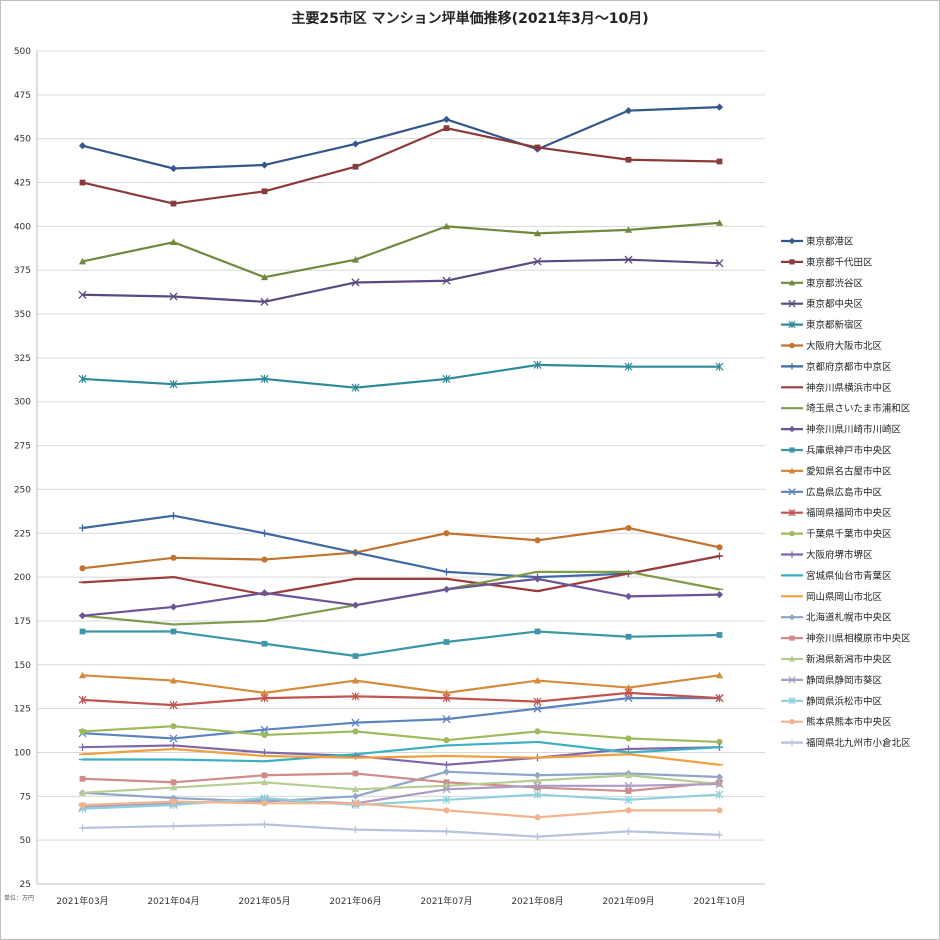 The height and width of the screenshot is (940, 940). What do you see at coordinates (22, 140) in the screenshot?
I see `y-tick-label: 450` at bounding box center [22, 140].